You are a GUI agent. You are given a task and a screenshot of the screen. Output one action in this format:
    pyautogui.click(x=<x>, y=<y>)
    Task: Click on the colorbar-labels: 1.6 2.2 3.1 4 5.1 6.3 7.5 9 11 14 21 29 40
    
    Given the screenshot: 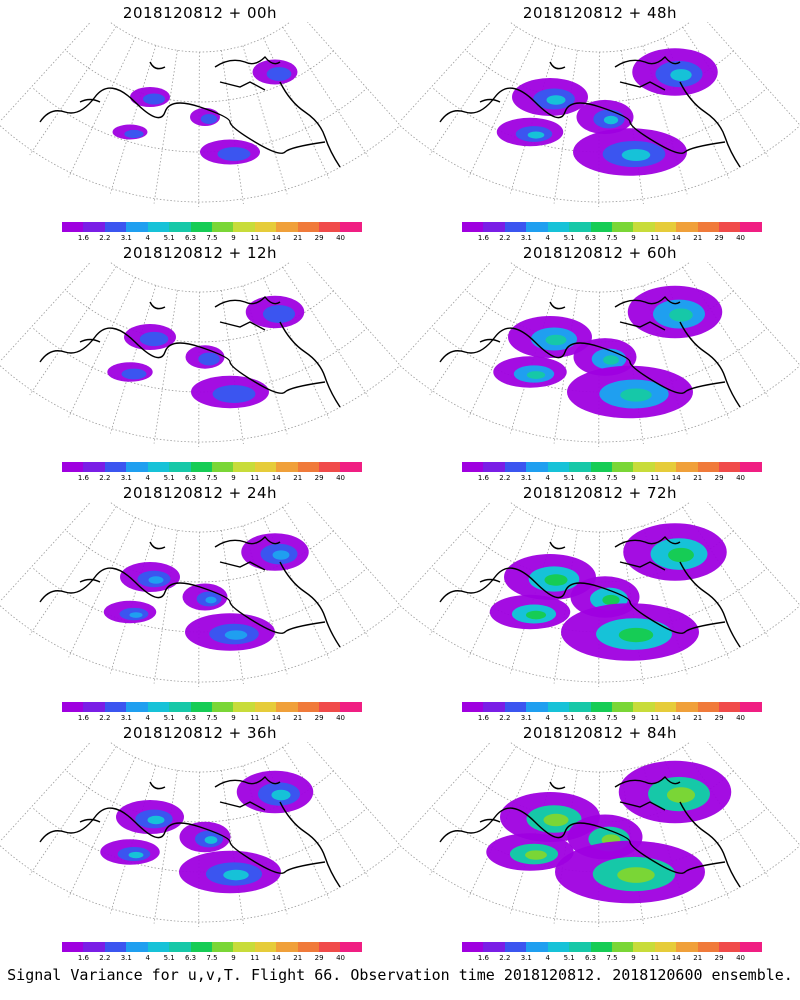 What is the action you would take?
    pyautogui.click(x=213, y=959)
    